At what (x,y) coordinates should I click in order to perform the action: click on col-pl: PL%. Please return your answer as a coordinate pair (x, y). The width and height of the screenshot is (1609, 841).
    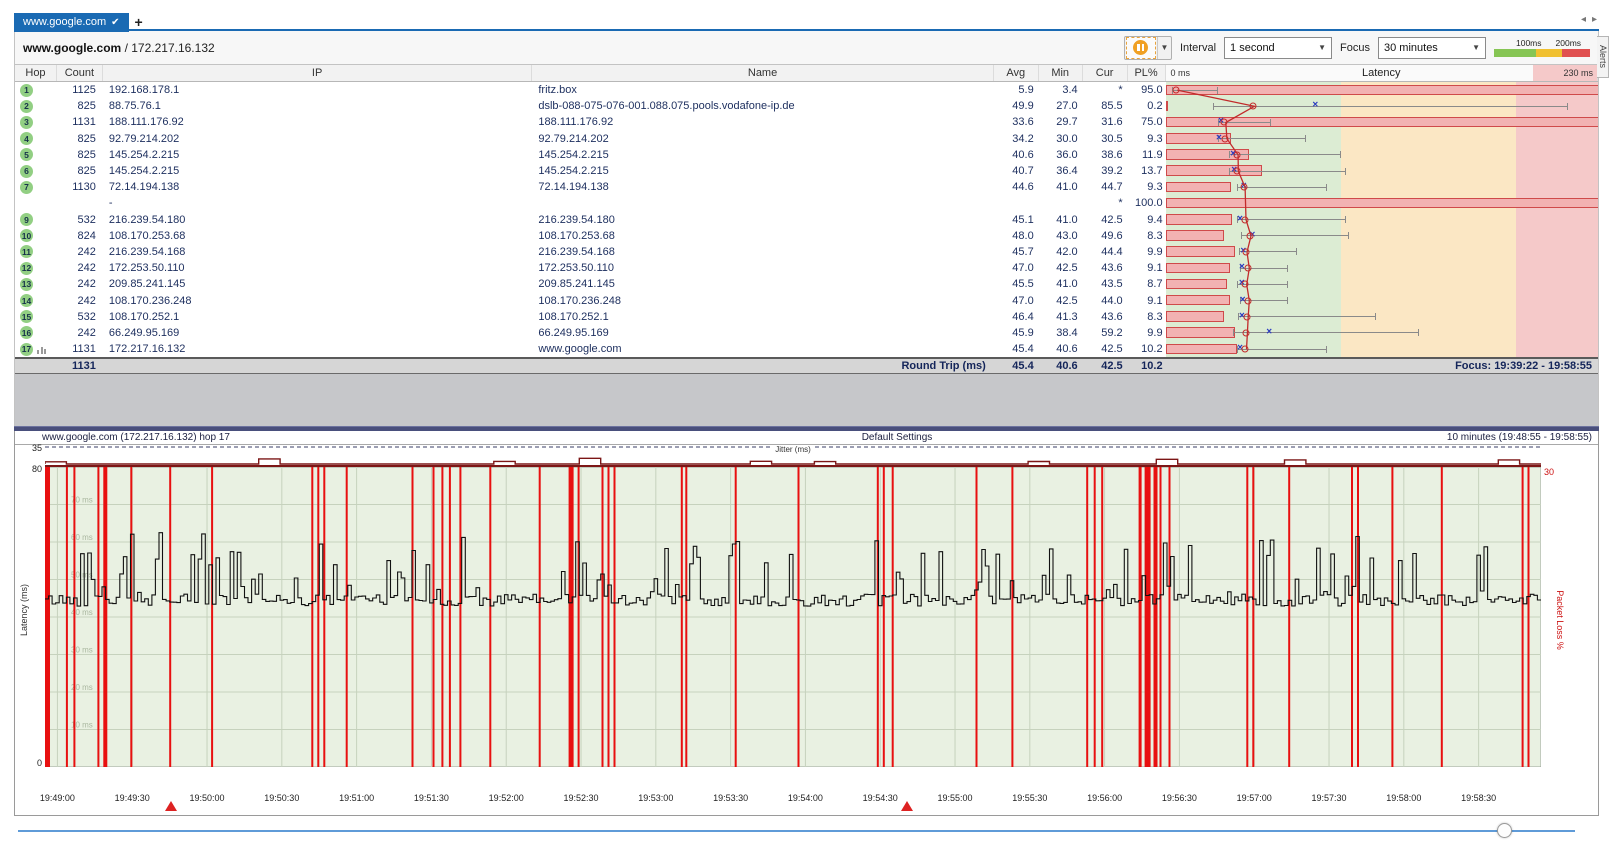
    Looking at the image, I should click on (1147, 73).